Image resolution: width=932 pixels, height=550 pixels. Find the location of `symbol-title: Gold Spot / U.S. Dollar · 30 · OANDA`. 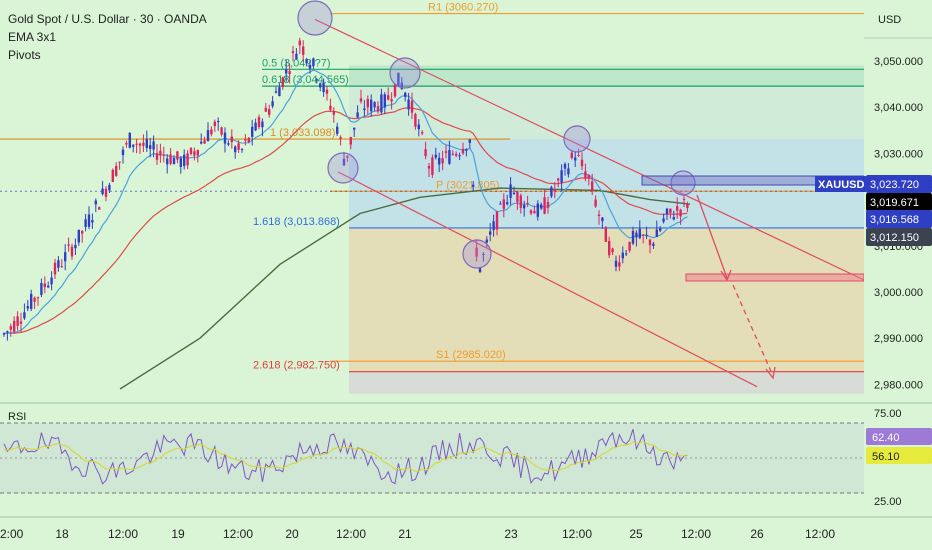

symbol-title: Gold Spot / U.S. Dollar · 30 · OANDA is located at coordinates (107, 19).